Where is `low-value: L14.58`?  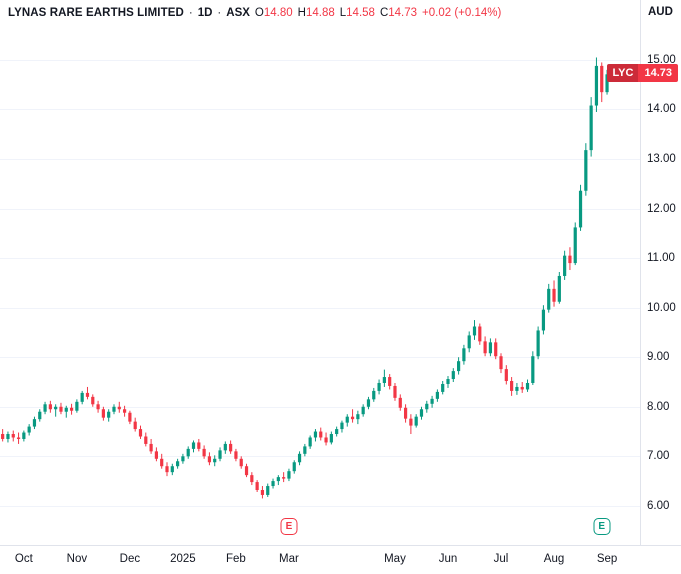
low-value: L14.58 is located at coordinates (357, 13).